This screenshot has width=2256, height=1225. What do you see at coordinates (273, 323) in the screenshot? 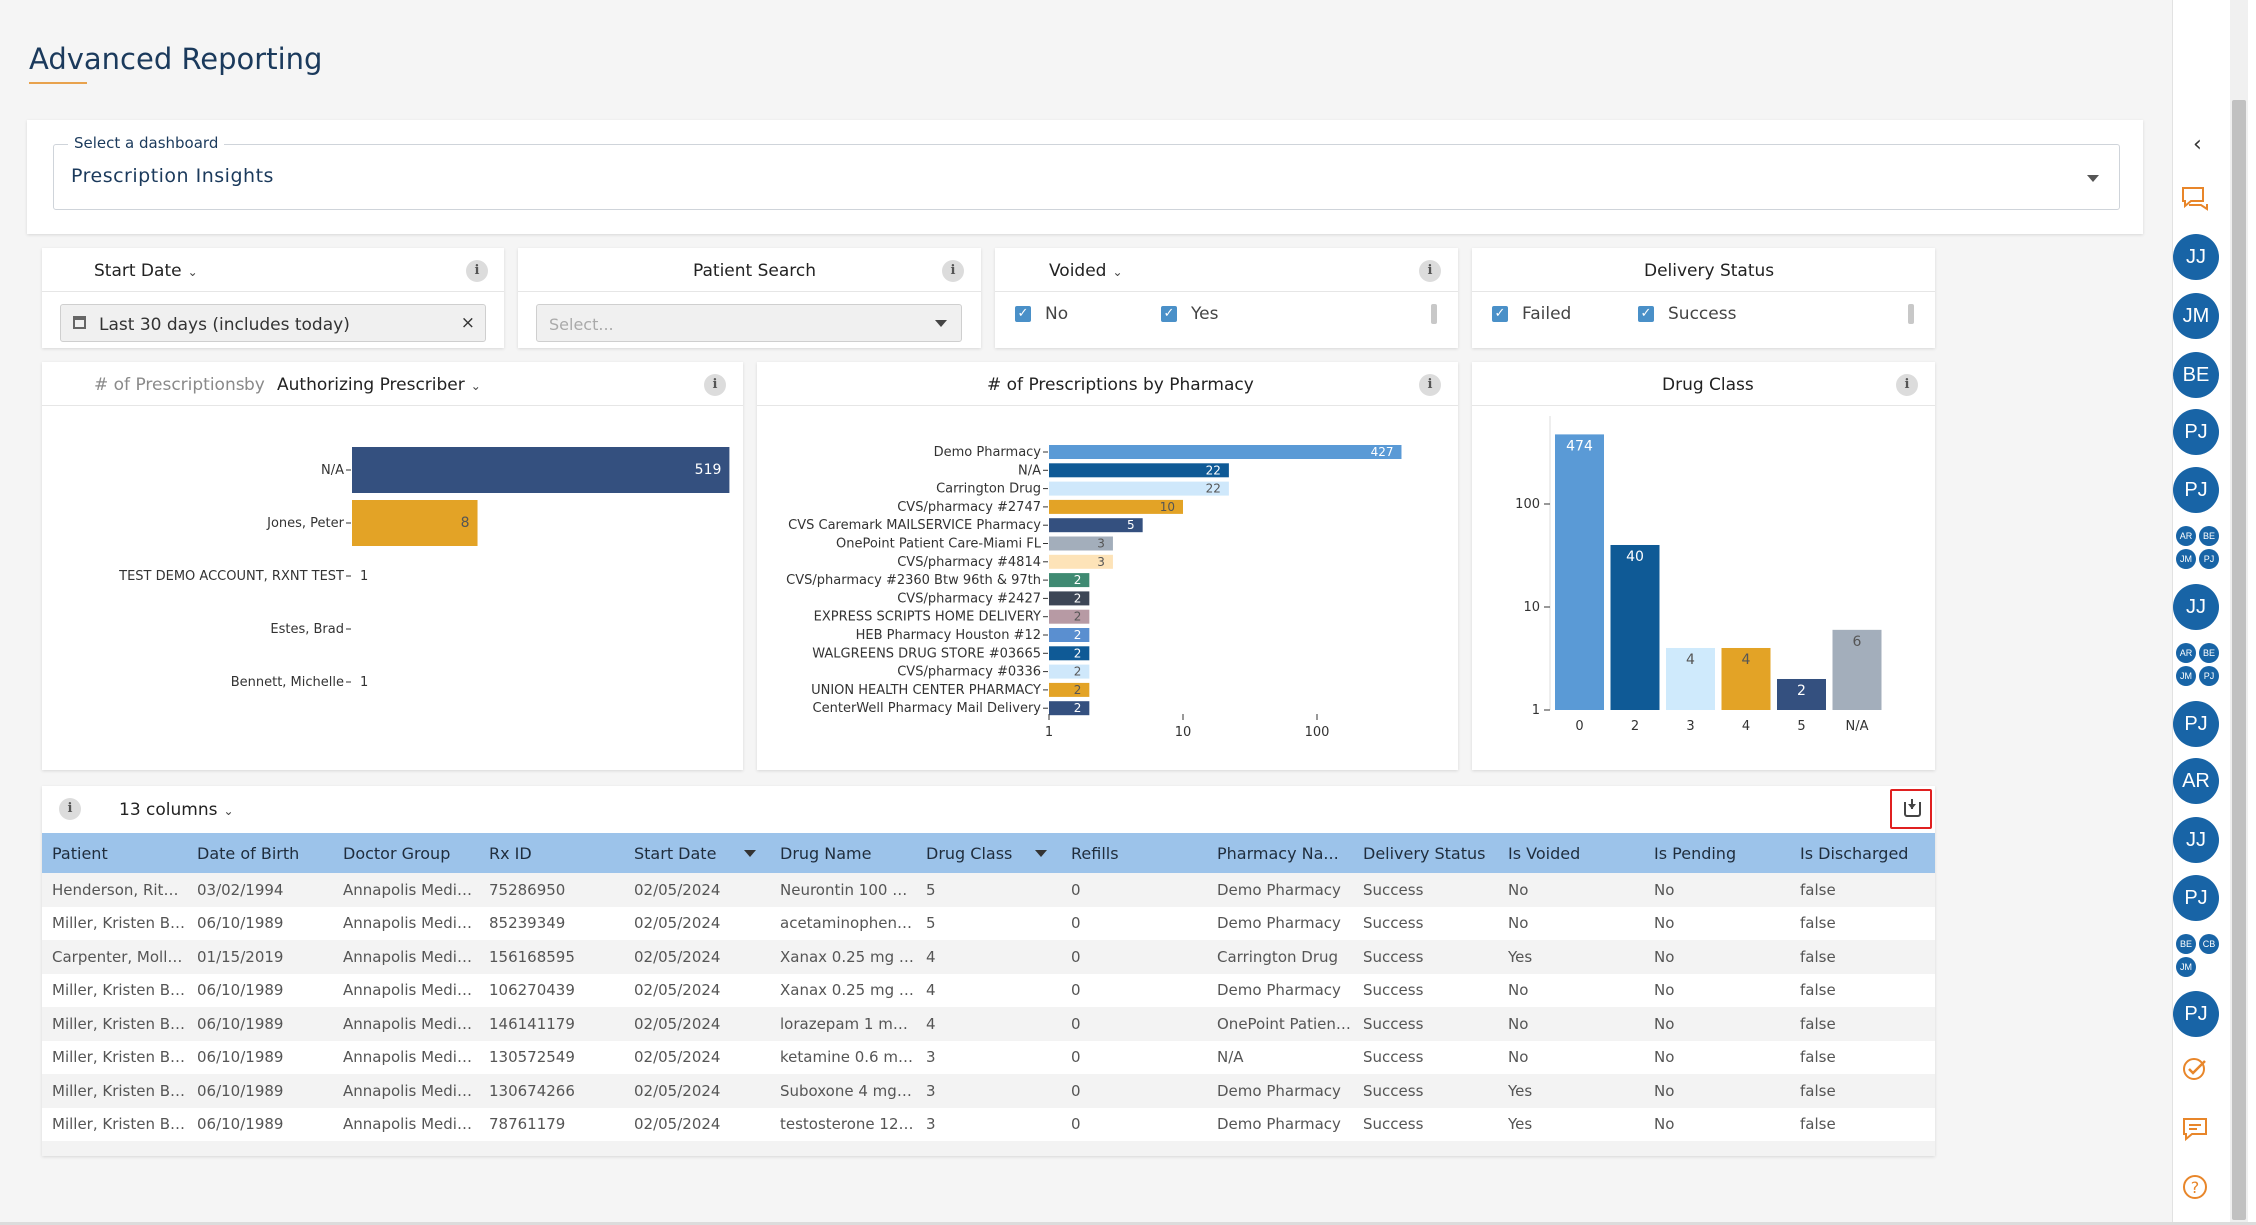
I see `date-range-input: Last 30 days (includes today) ×` at bounding box center [273, 323].